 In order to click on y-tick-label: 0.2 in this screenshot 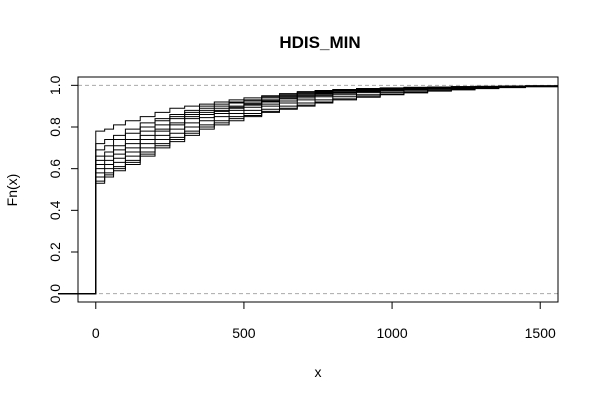, I will do `click(55, 252)`.